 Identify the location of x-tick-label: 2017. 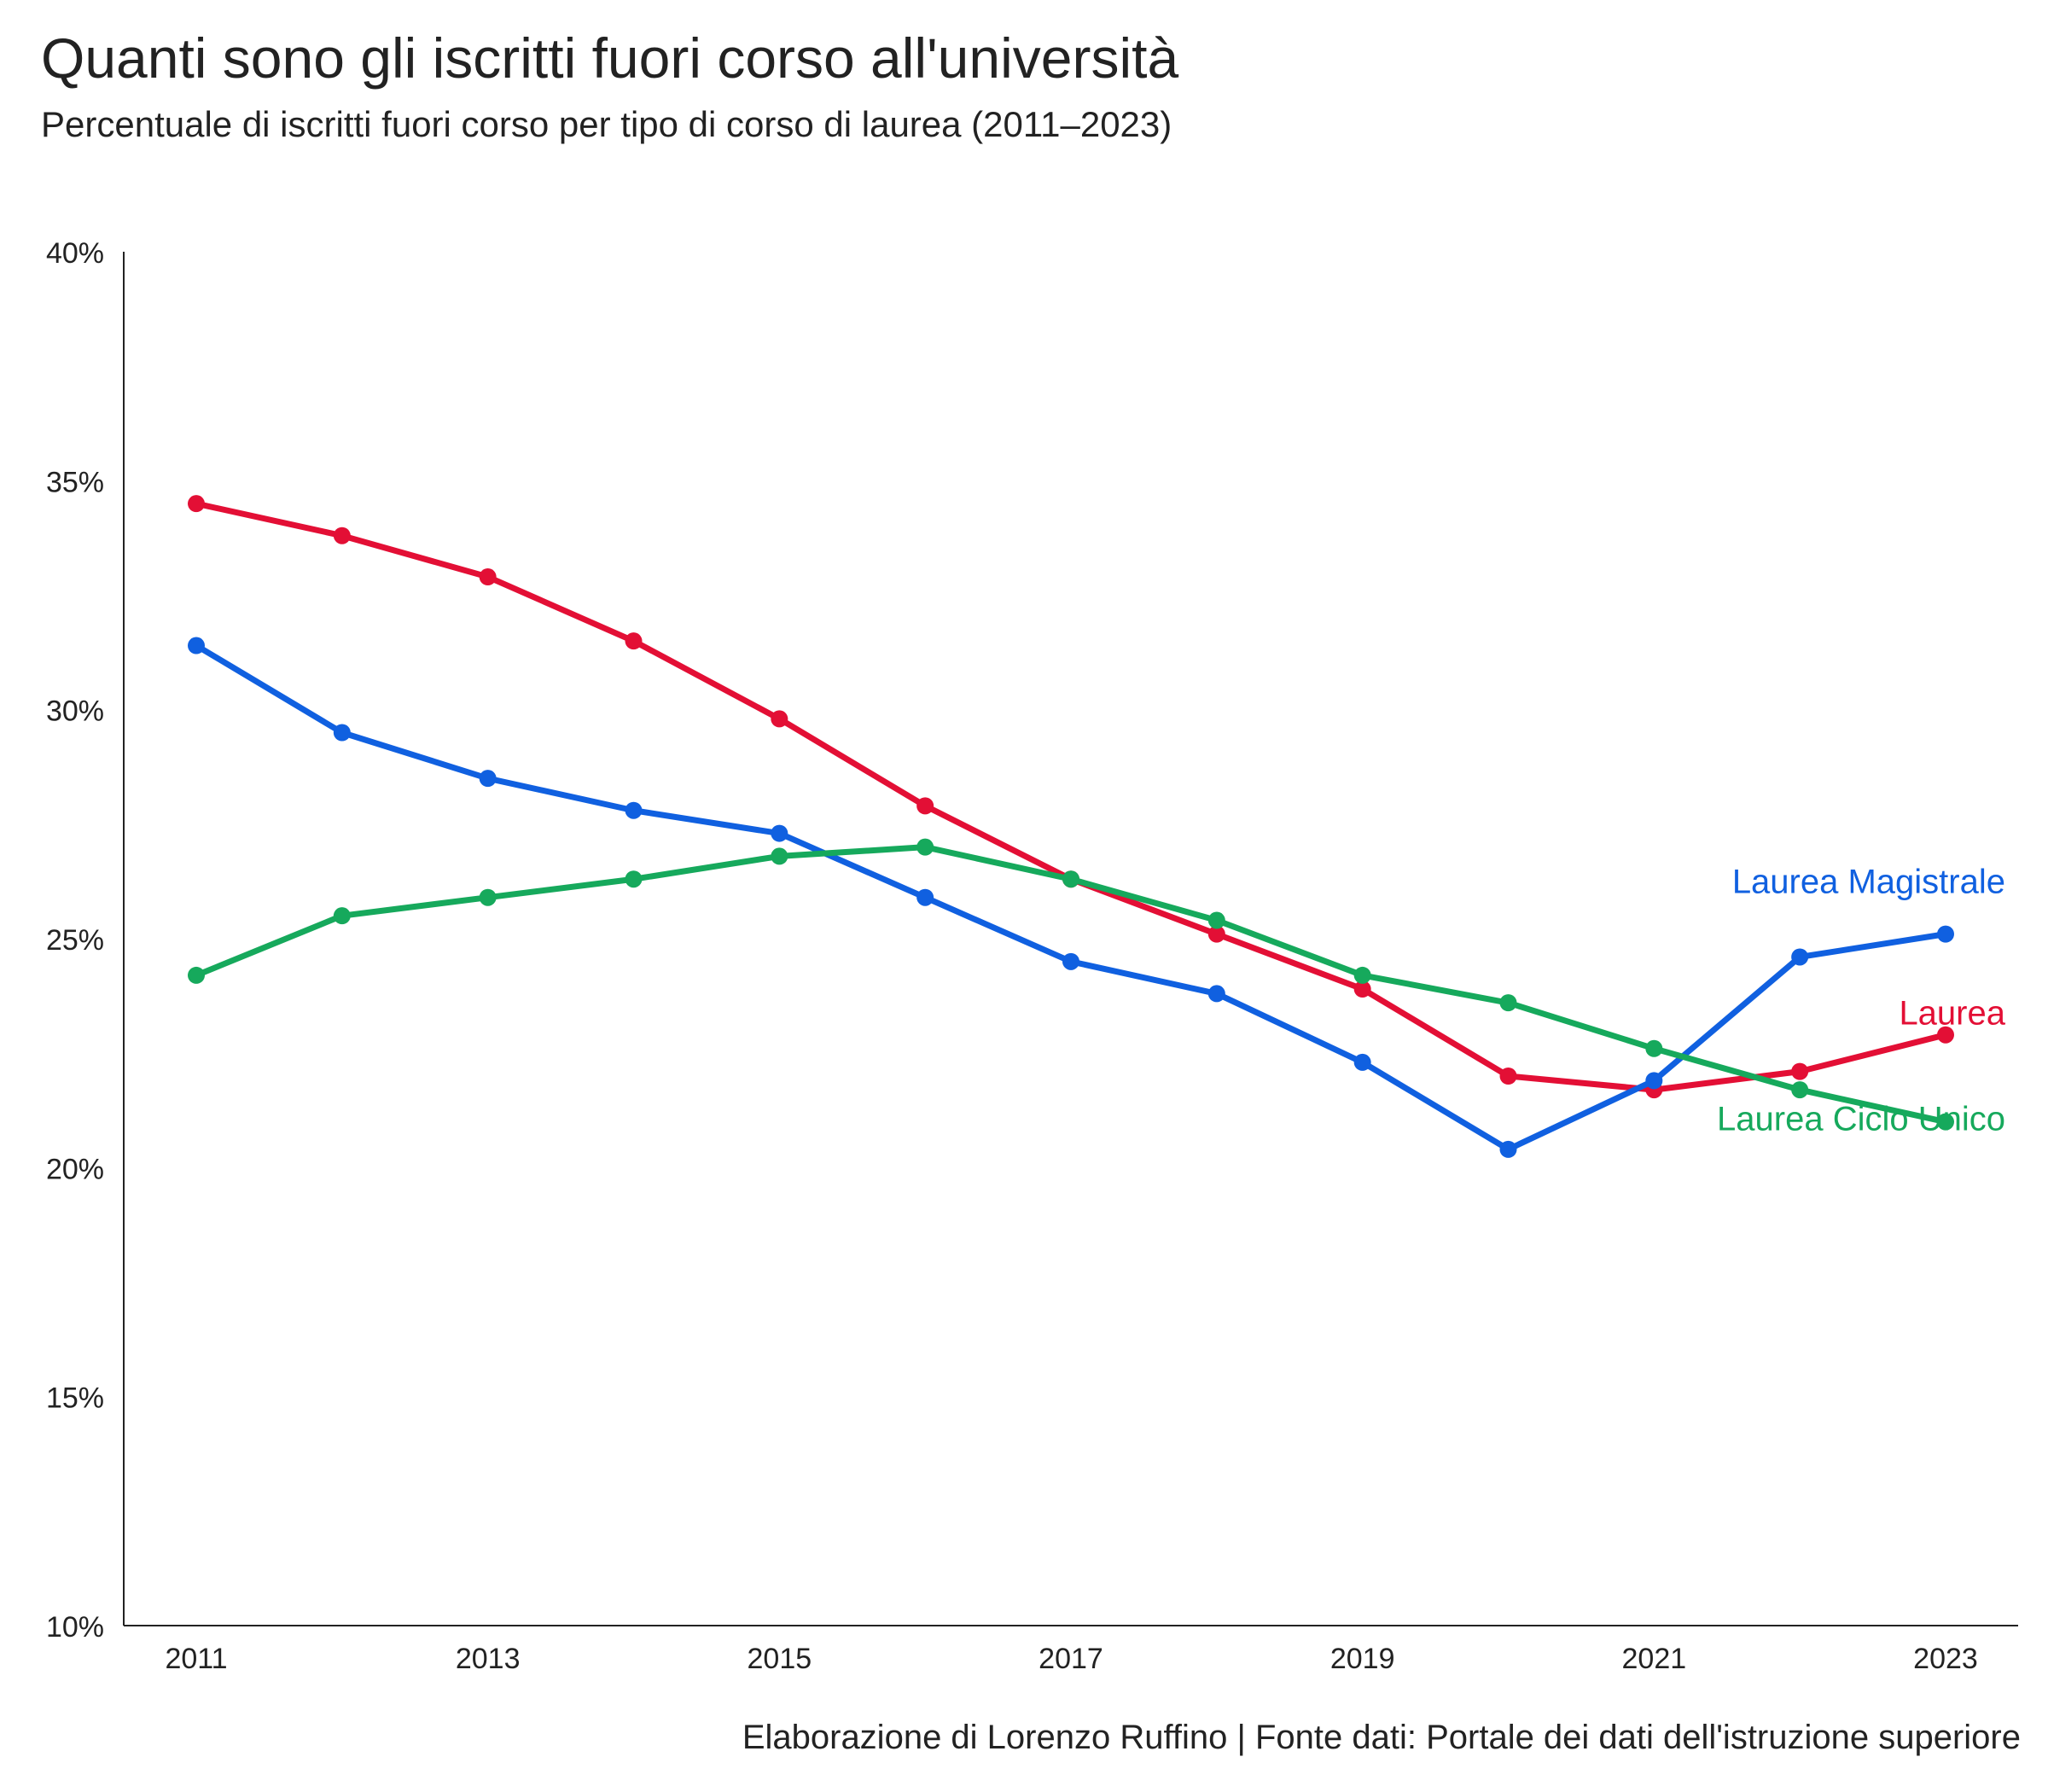
(1071, 1659).